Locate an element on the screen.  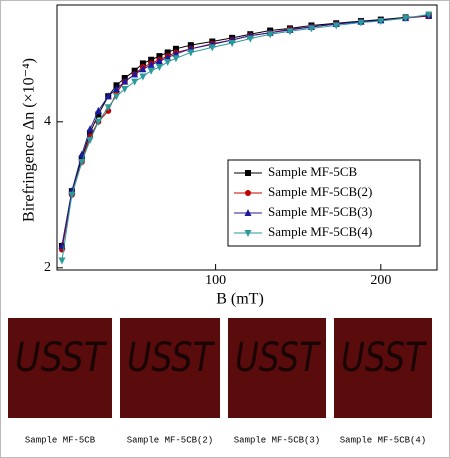
photo-caption: Sample MF-5CB(4) is located at coordinates (383, 440).